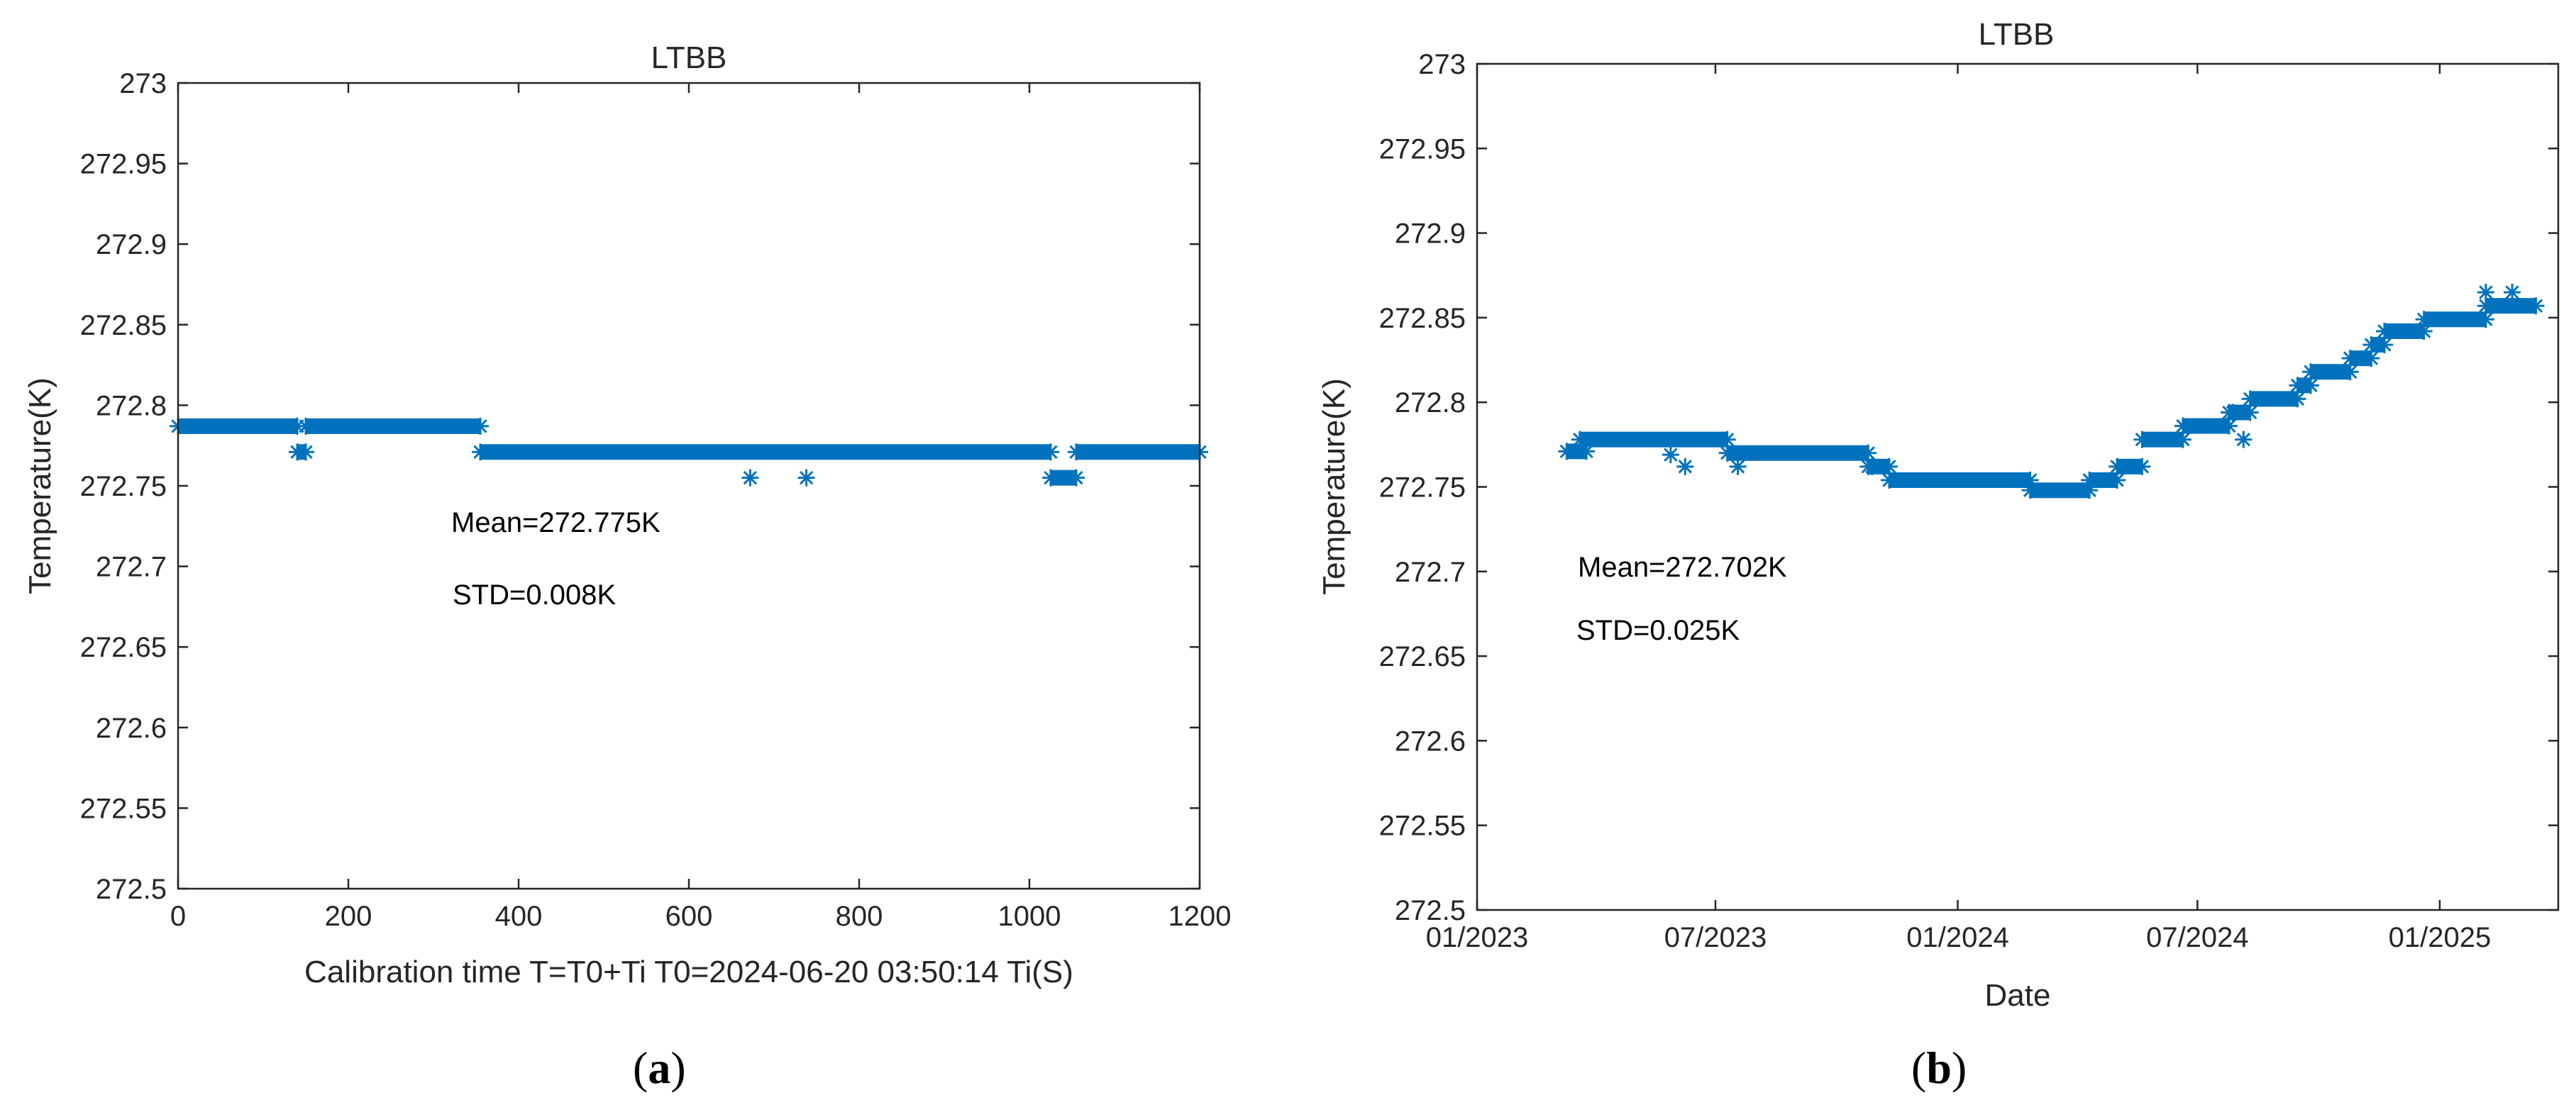  Describe the element at coordinates (2017, 34) in the screenshot. I see `panel-b-title: LTBB` at that location.